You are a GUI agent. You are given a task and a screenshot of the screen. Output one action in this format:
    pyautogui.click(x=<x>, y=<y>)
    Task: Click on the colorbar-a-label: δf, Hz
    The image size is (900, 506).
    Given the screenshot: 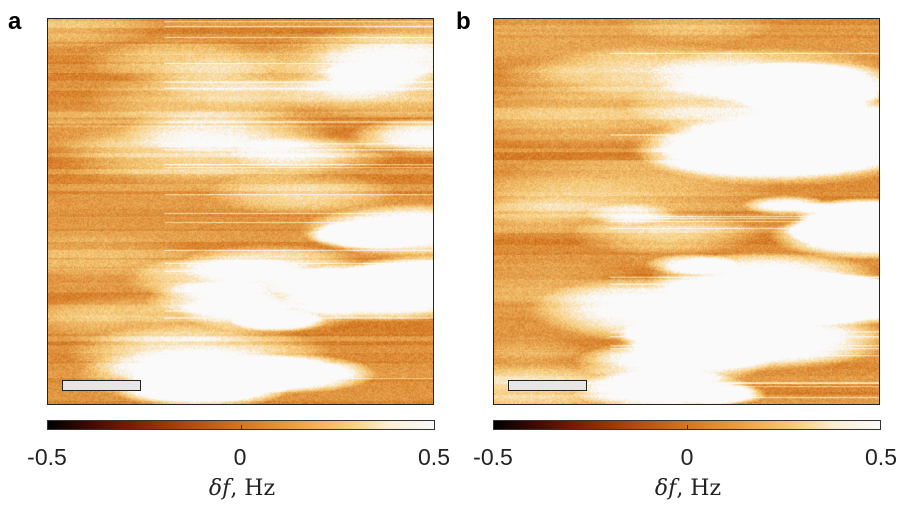 What is the action you would take?
    pyautogui.click(x=242, y=488)
    